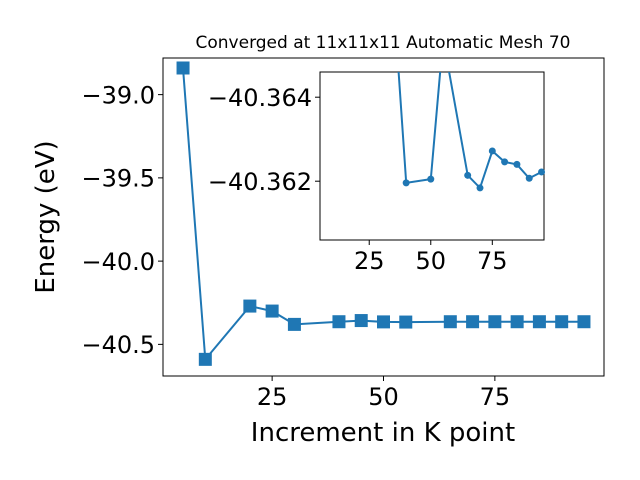 The image size is (640, 480). I want to click on inset-y-tick-label: −40.364, so click(260, 98).